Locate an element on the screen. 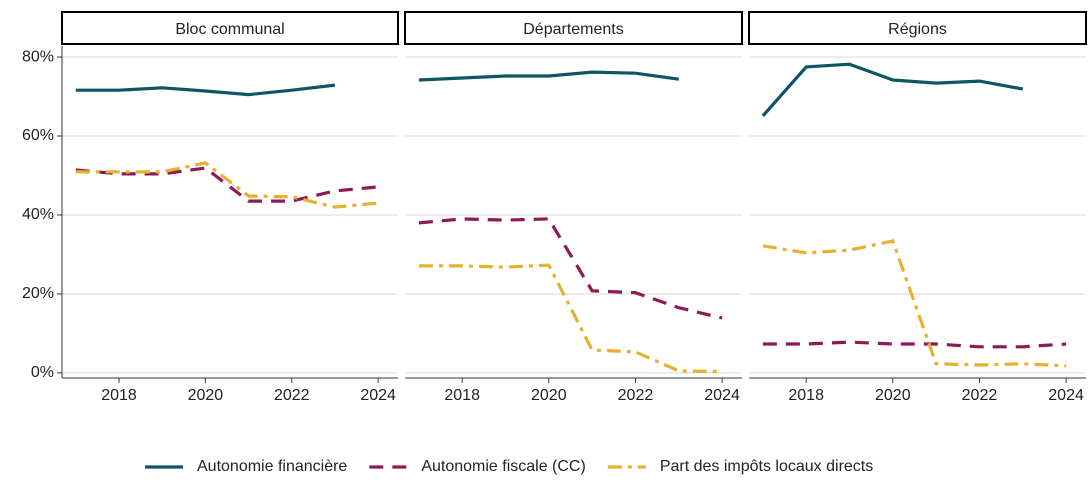 The height and width of the screenshot is (483, 1090). y-tick-label: 80% is located at coordinates (38, 56).